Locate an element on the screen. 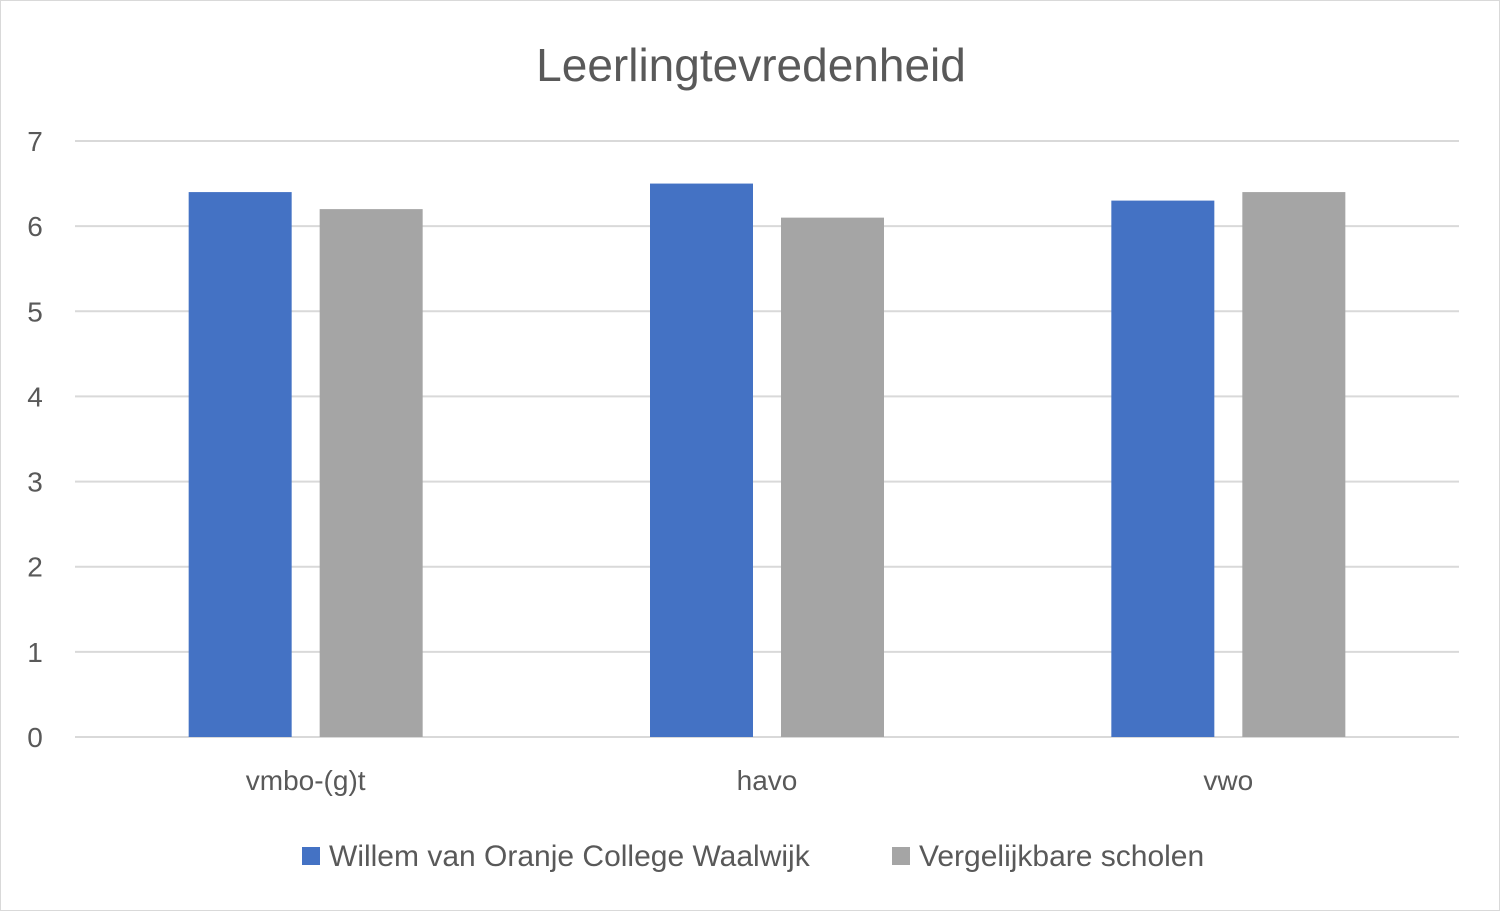 The height and width of the screenshot is (912, 1500). y-tick-label: 0 is located at coordinates (35, 737).